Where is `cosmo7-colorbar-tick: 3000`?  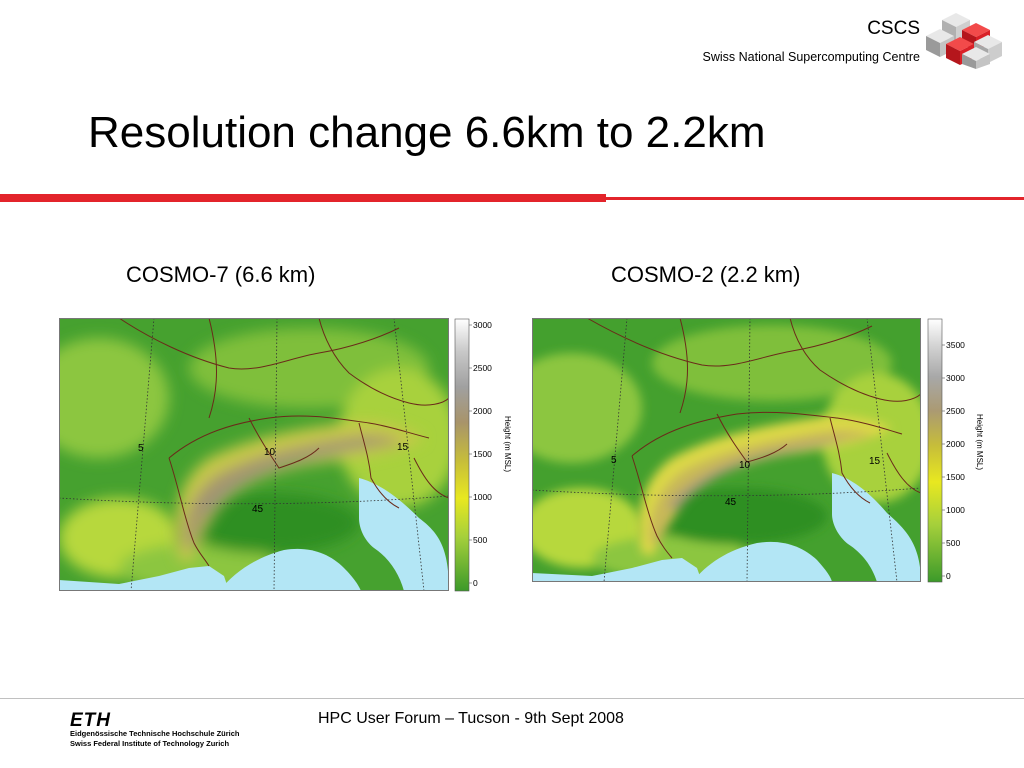
cosmo7-colorbar-tick: 3000 is located at coordinates (482, 325).